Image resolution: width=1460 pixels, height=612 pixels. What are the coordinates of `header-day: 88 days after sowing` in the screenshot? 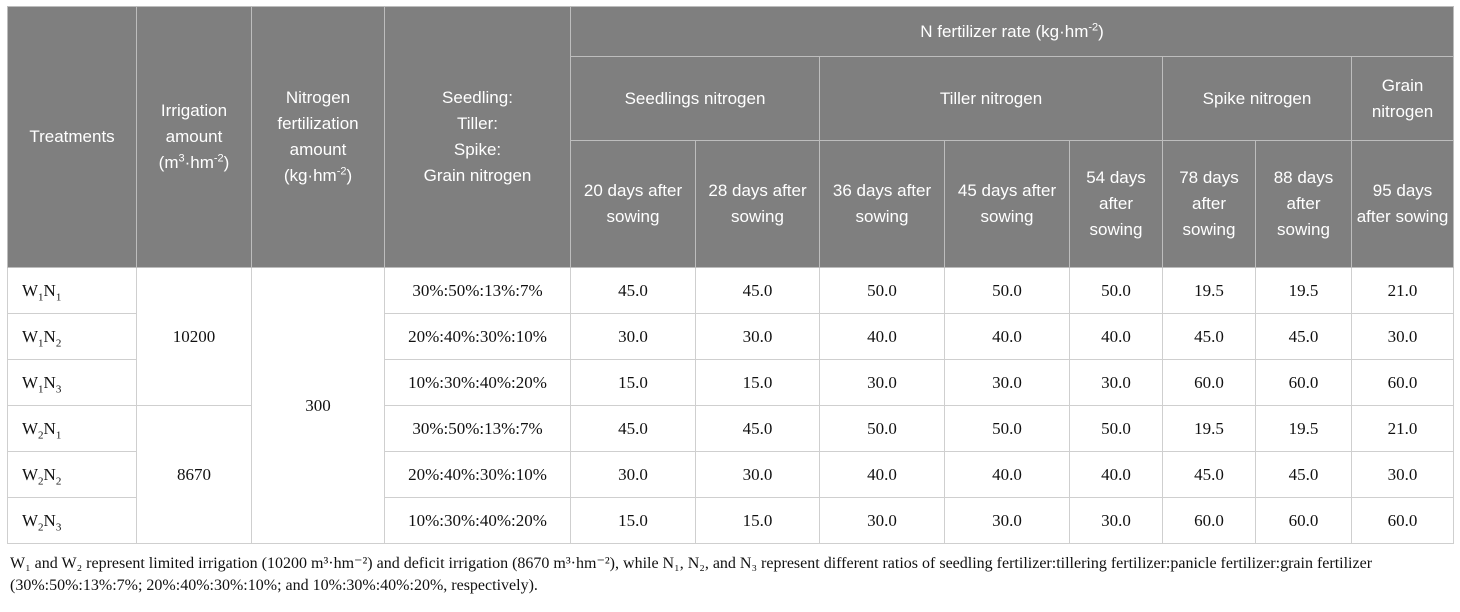 It's located at (1303, 204).